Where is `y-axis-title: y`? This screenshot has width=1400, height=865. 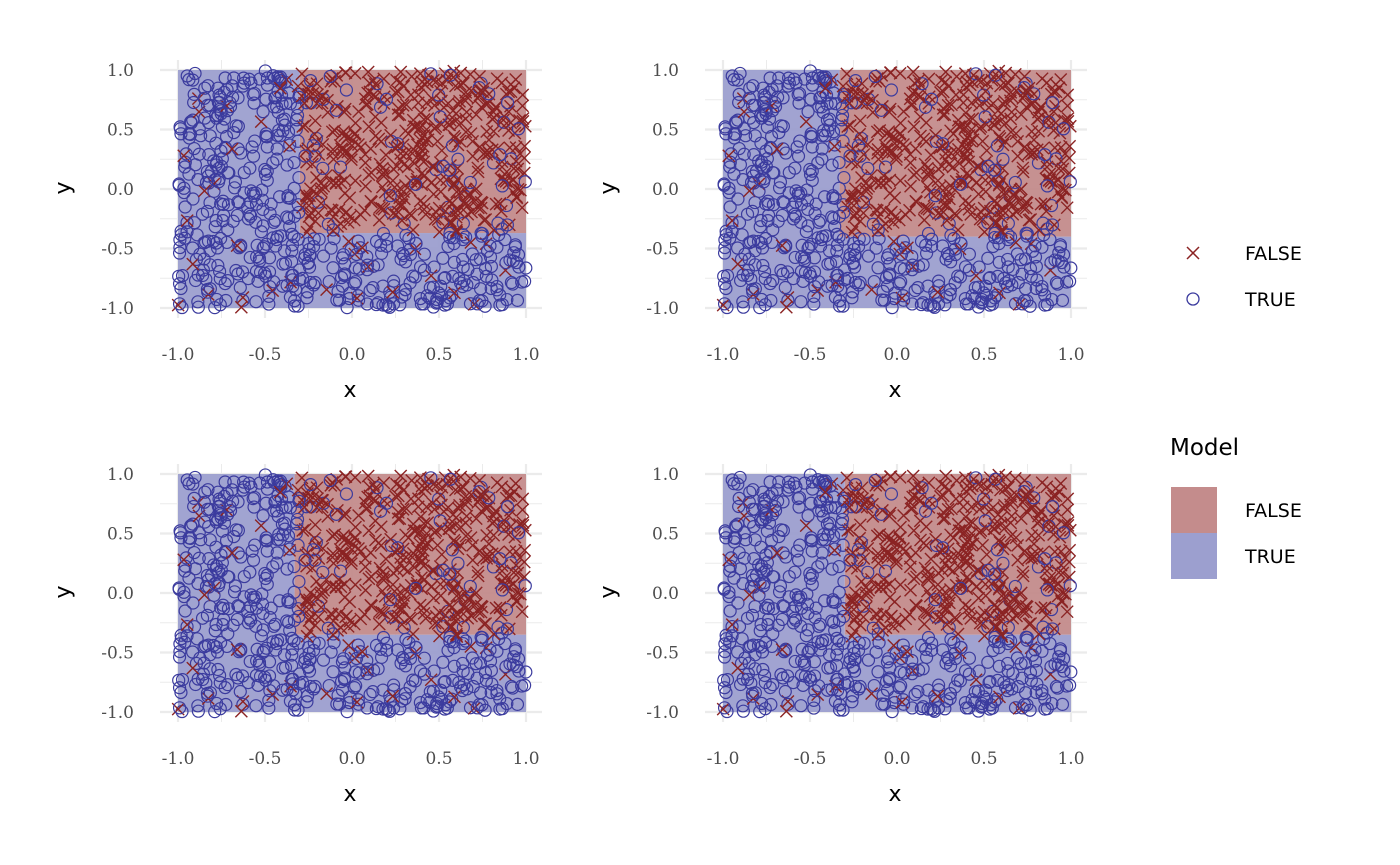
y-axis-title: y is located at coordinates (608, 187).